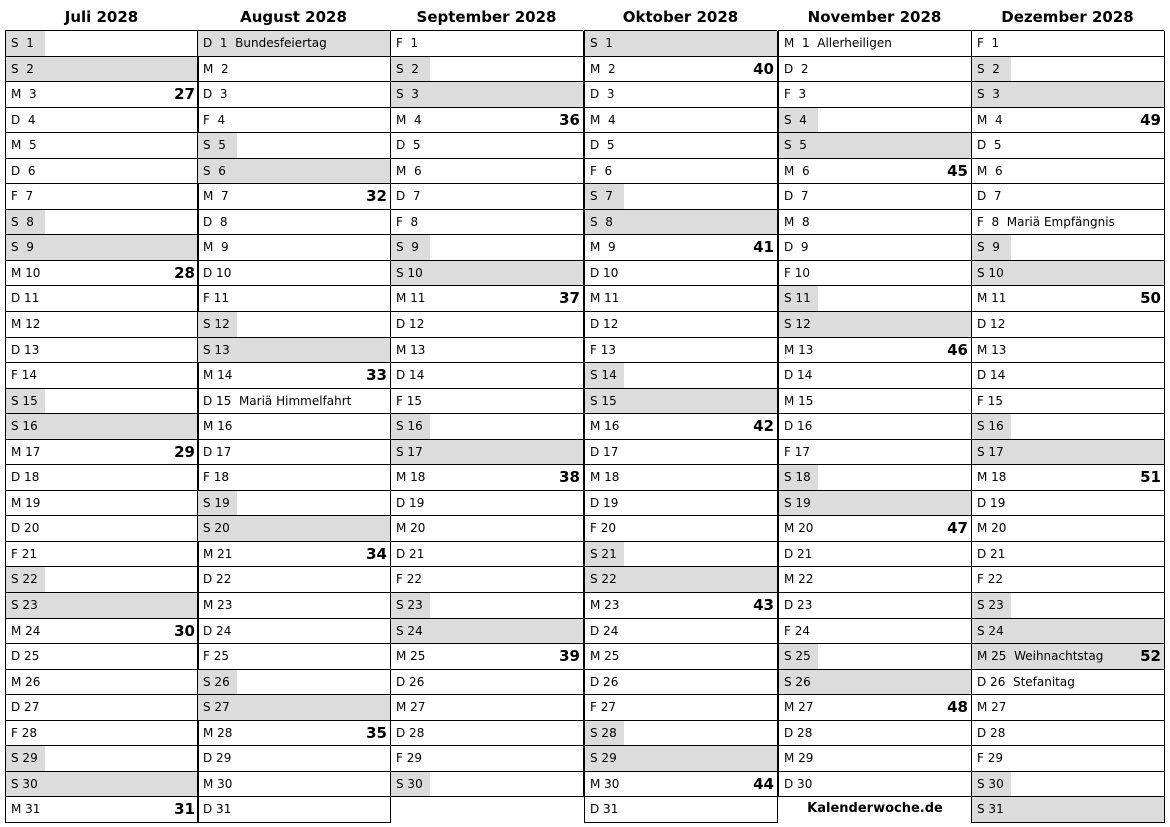  What do you see at coordinates (24, 145) in the screenshot?
I see `day-label: M 5` at bounding box center [24, 145].